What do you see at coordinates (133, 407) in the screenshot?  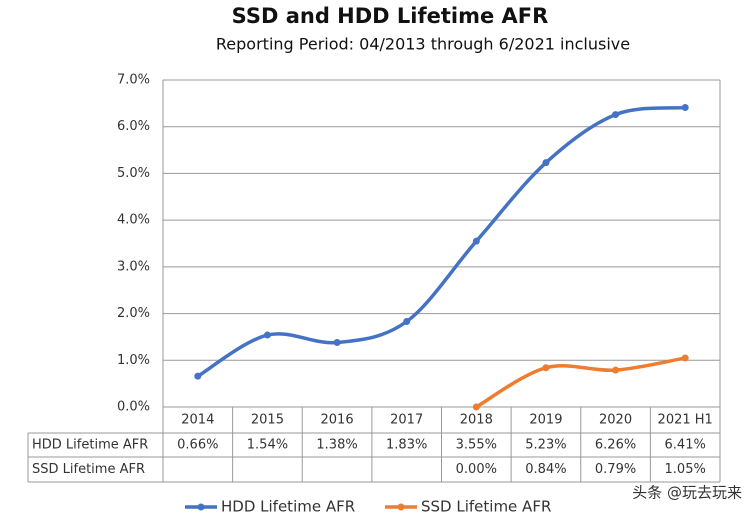 I see `y-tick-label: 0.0%` at bounding box center [133, 407].